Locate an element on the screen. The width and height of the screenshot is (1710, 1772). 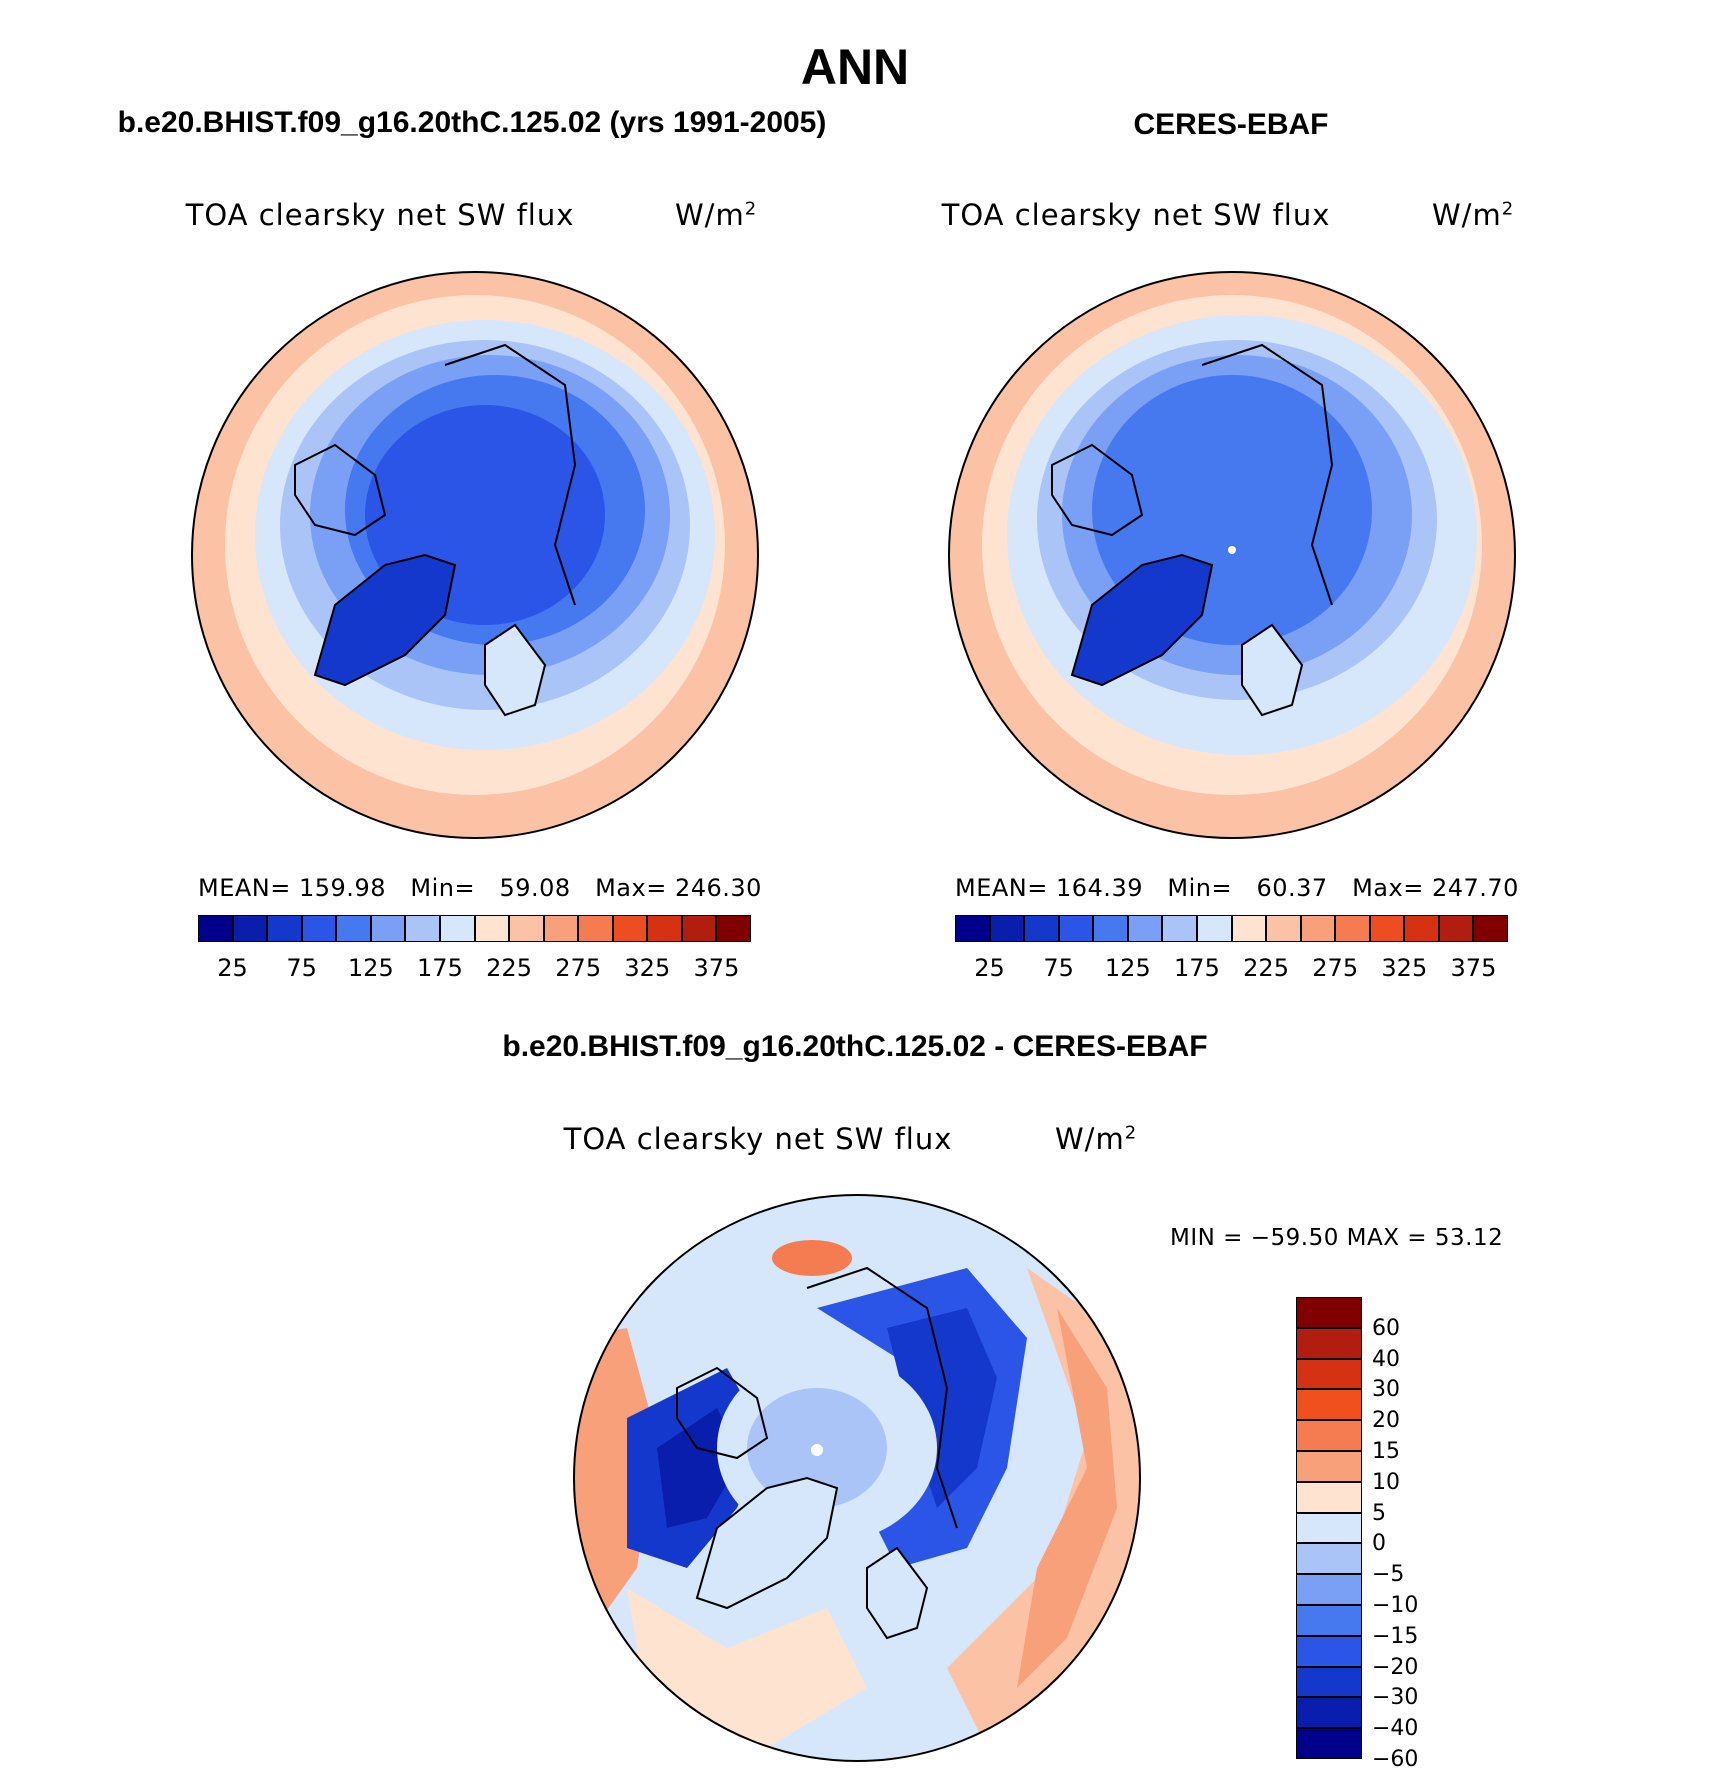
panel-2-stats: MEAN= 164.39 Min= 60.37 Max= 247.70 is located at coordinates (1237, 888).